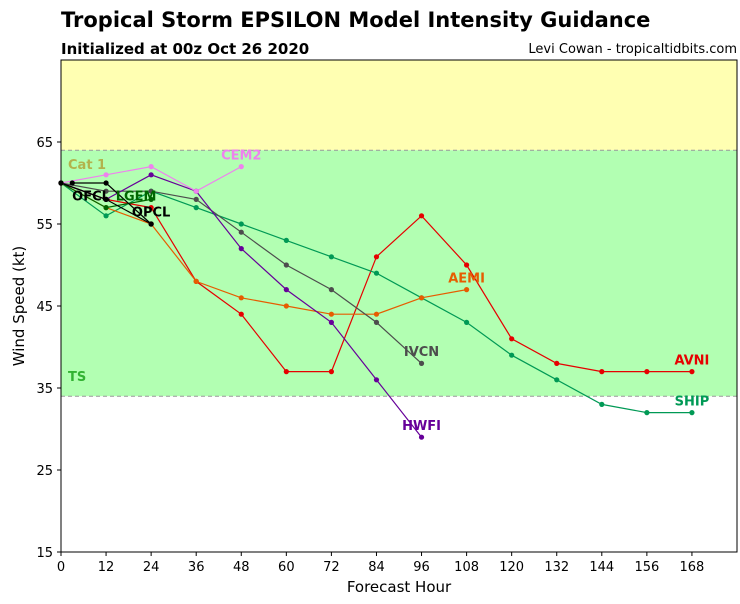 The width and height of the screenshot is (740, 604). I want to click on series-line-aemi, so click(263, 248).